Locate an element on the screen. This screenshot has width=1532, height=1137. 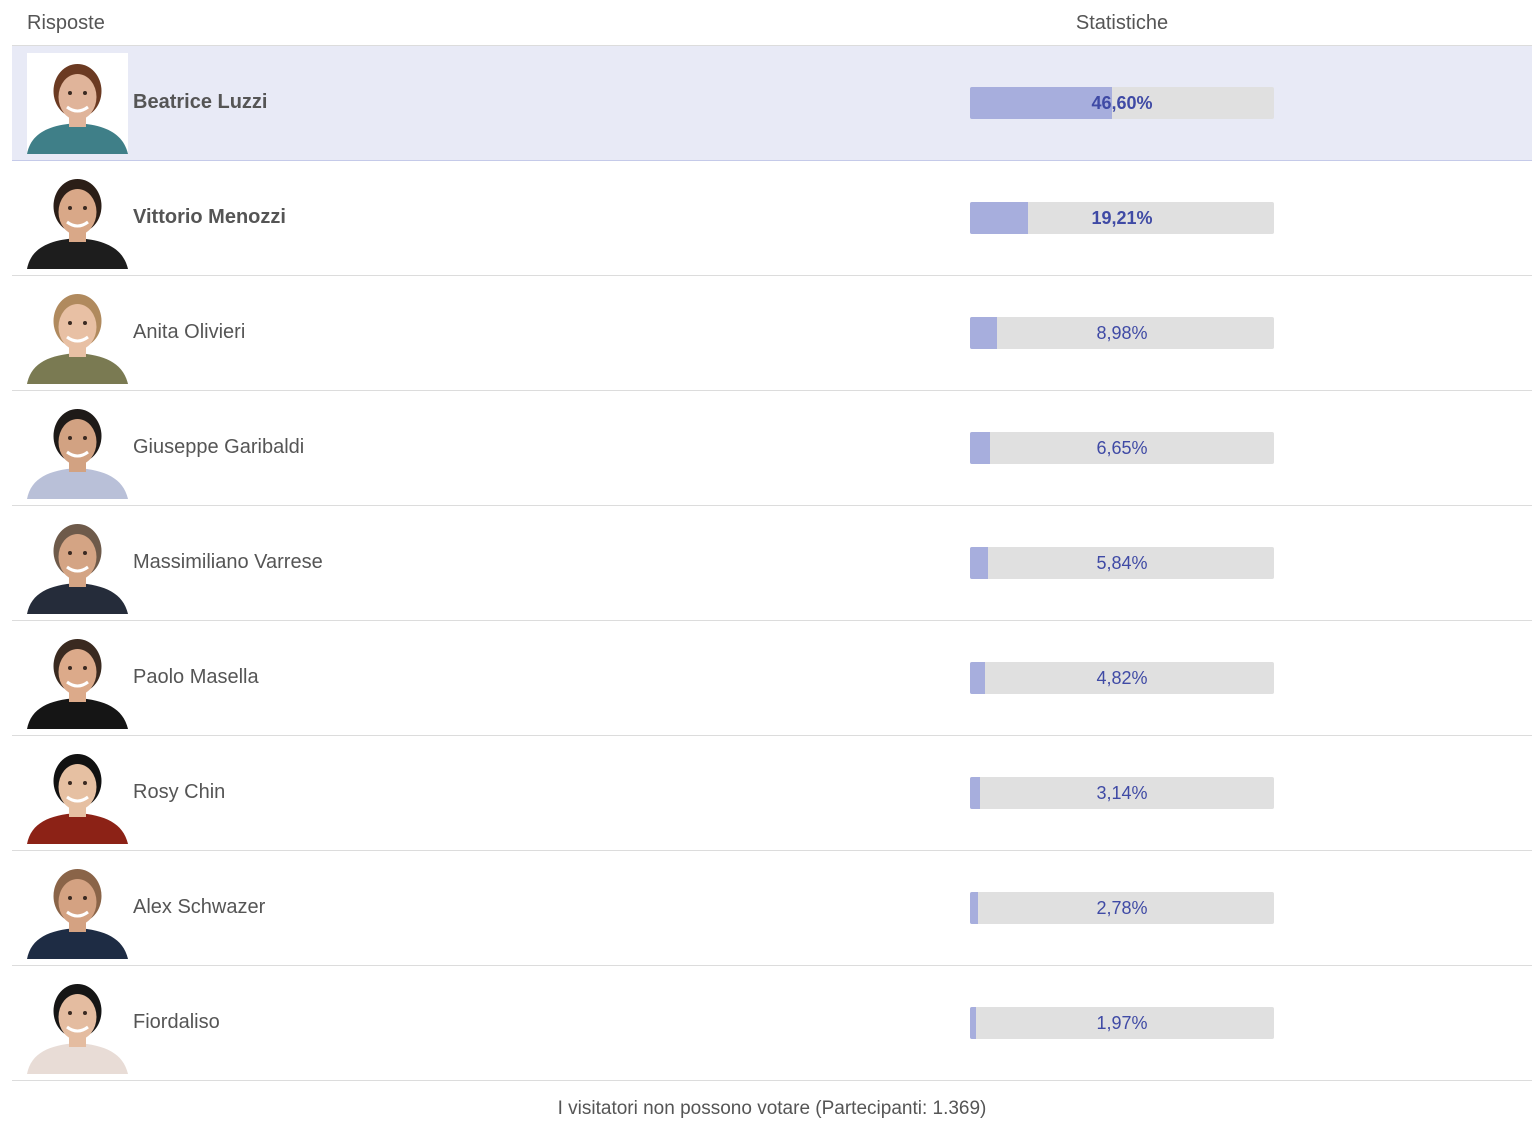
candidate-name: Anita Olivieri is located at coordinates (189, 332).